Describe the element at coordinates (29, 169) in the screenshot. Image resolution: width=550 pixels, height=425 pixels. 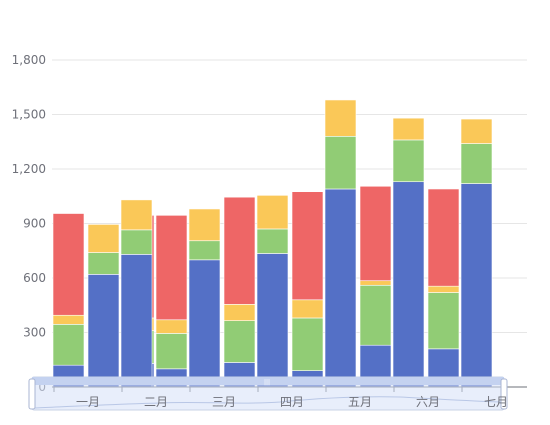
I see `y-tick-label: 1,200` at that location.